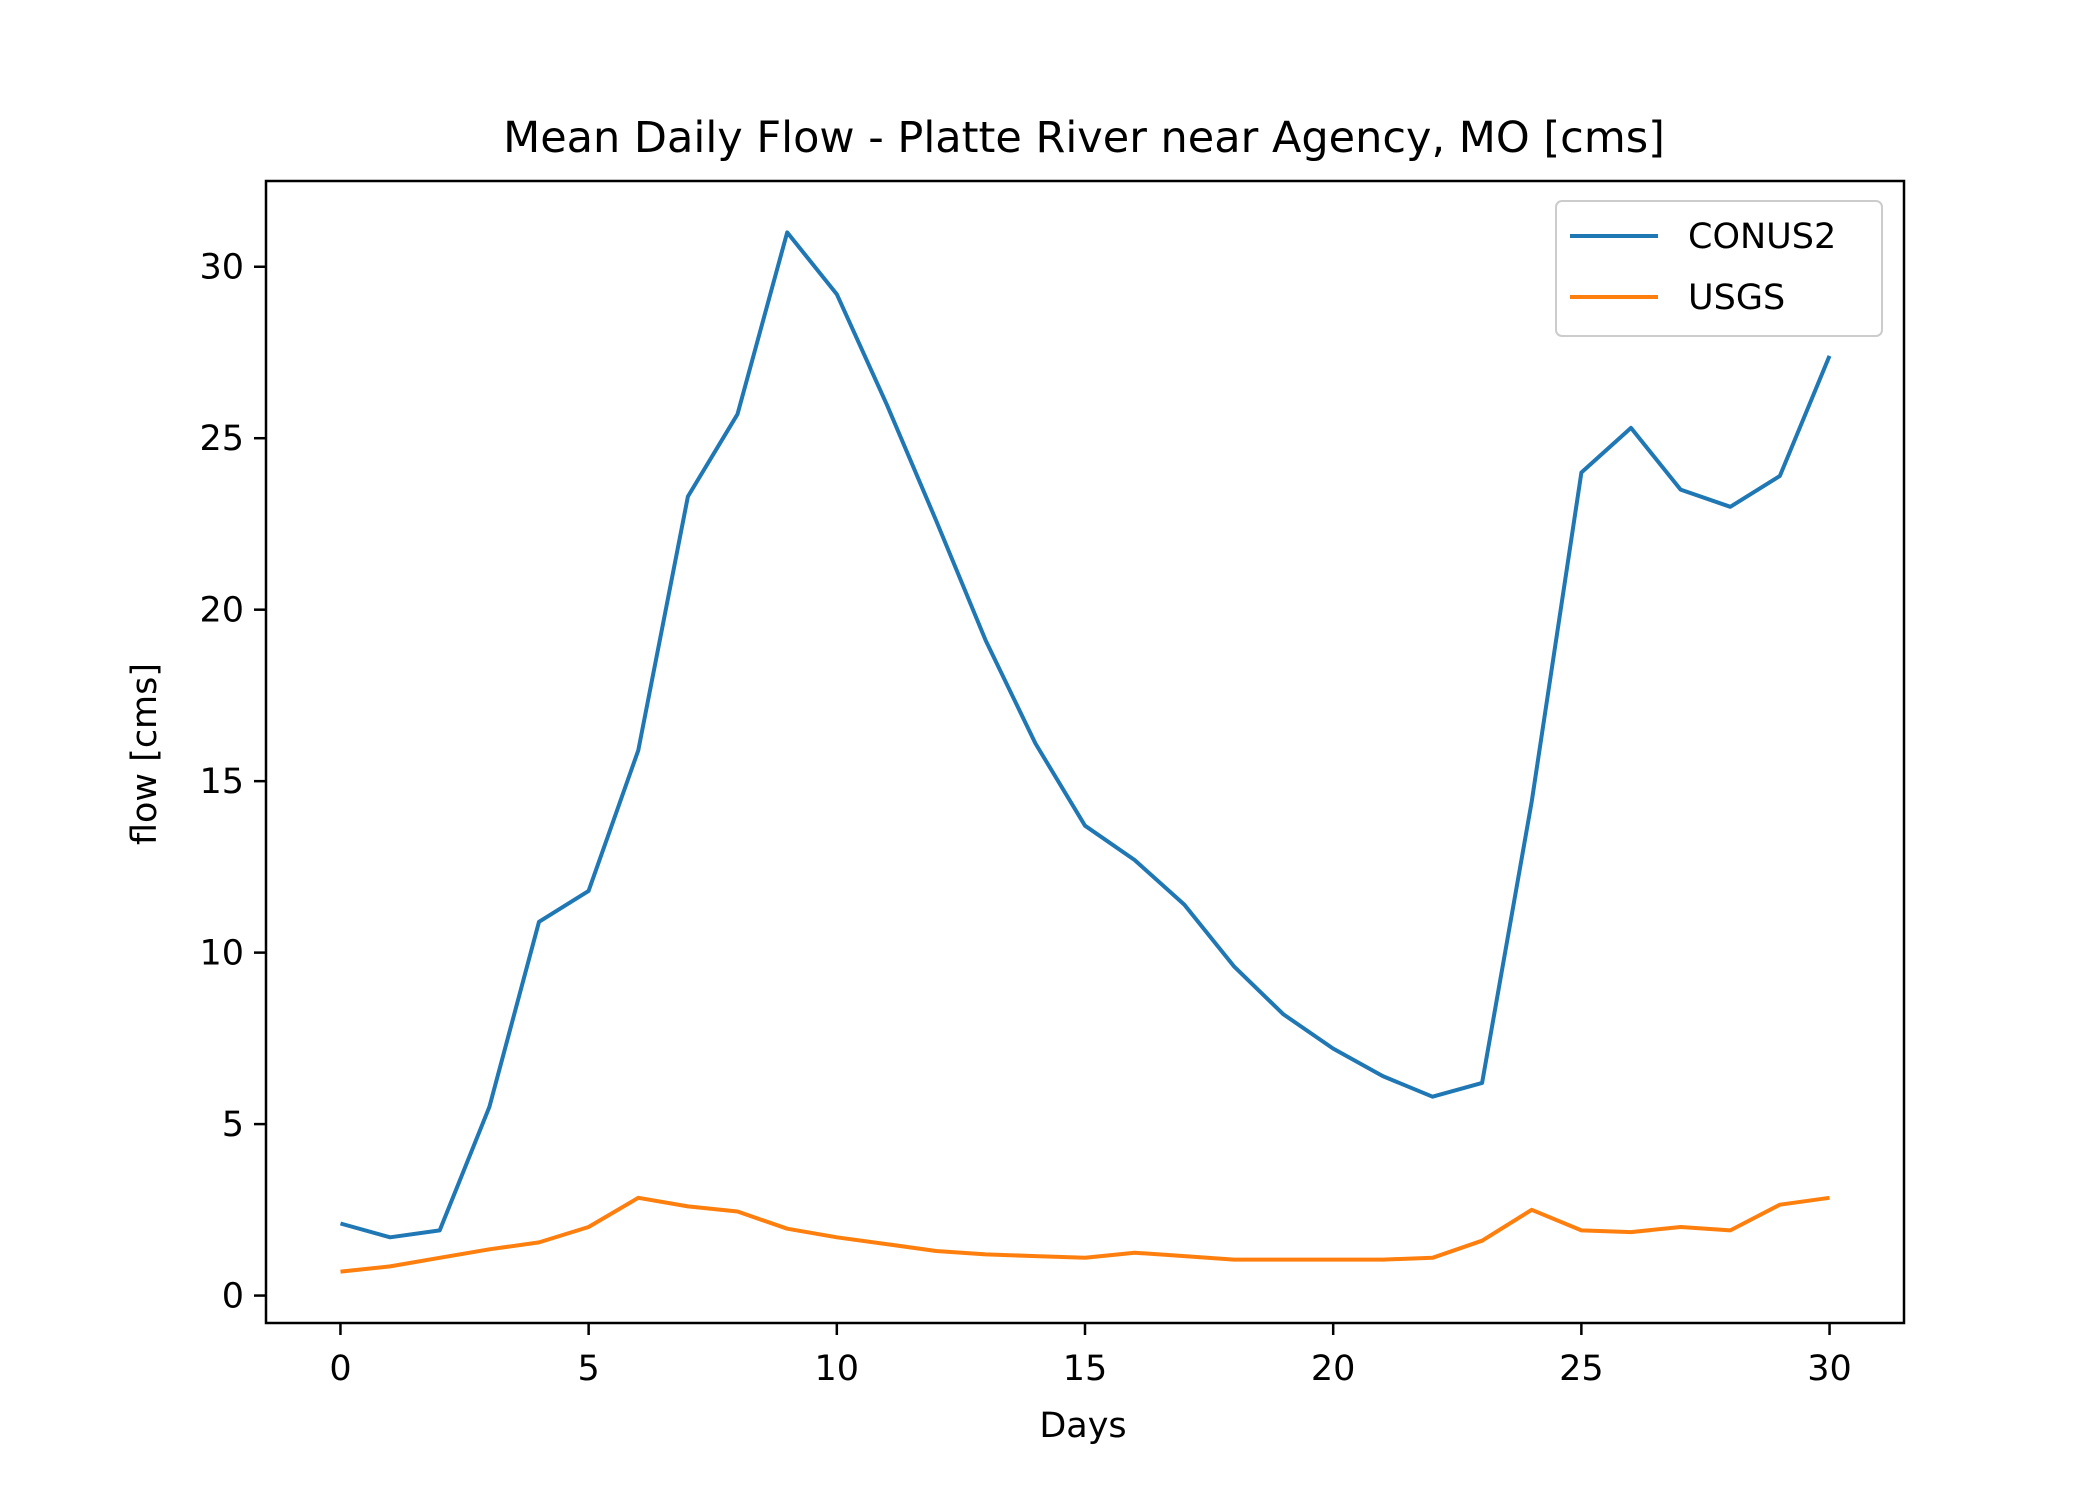  What do you see at coordinates (1333, 1369) in the screenshot?
I see `x-tick-label: 20` at bounding box center [1333, 1369].